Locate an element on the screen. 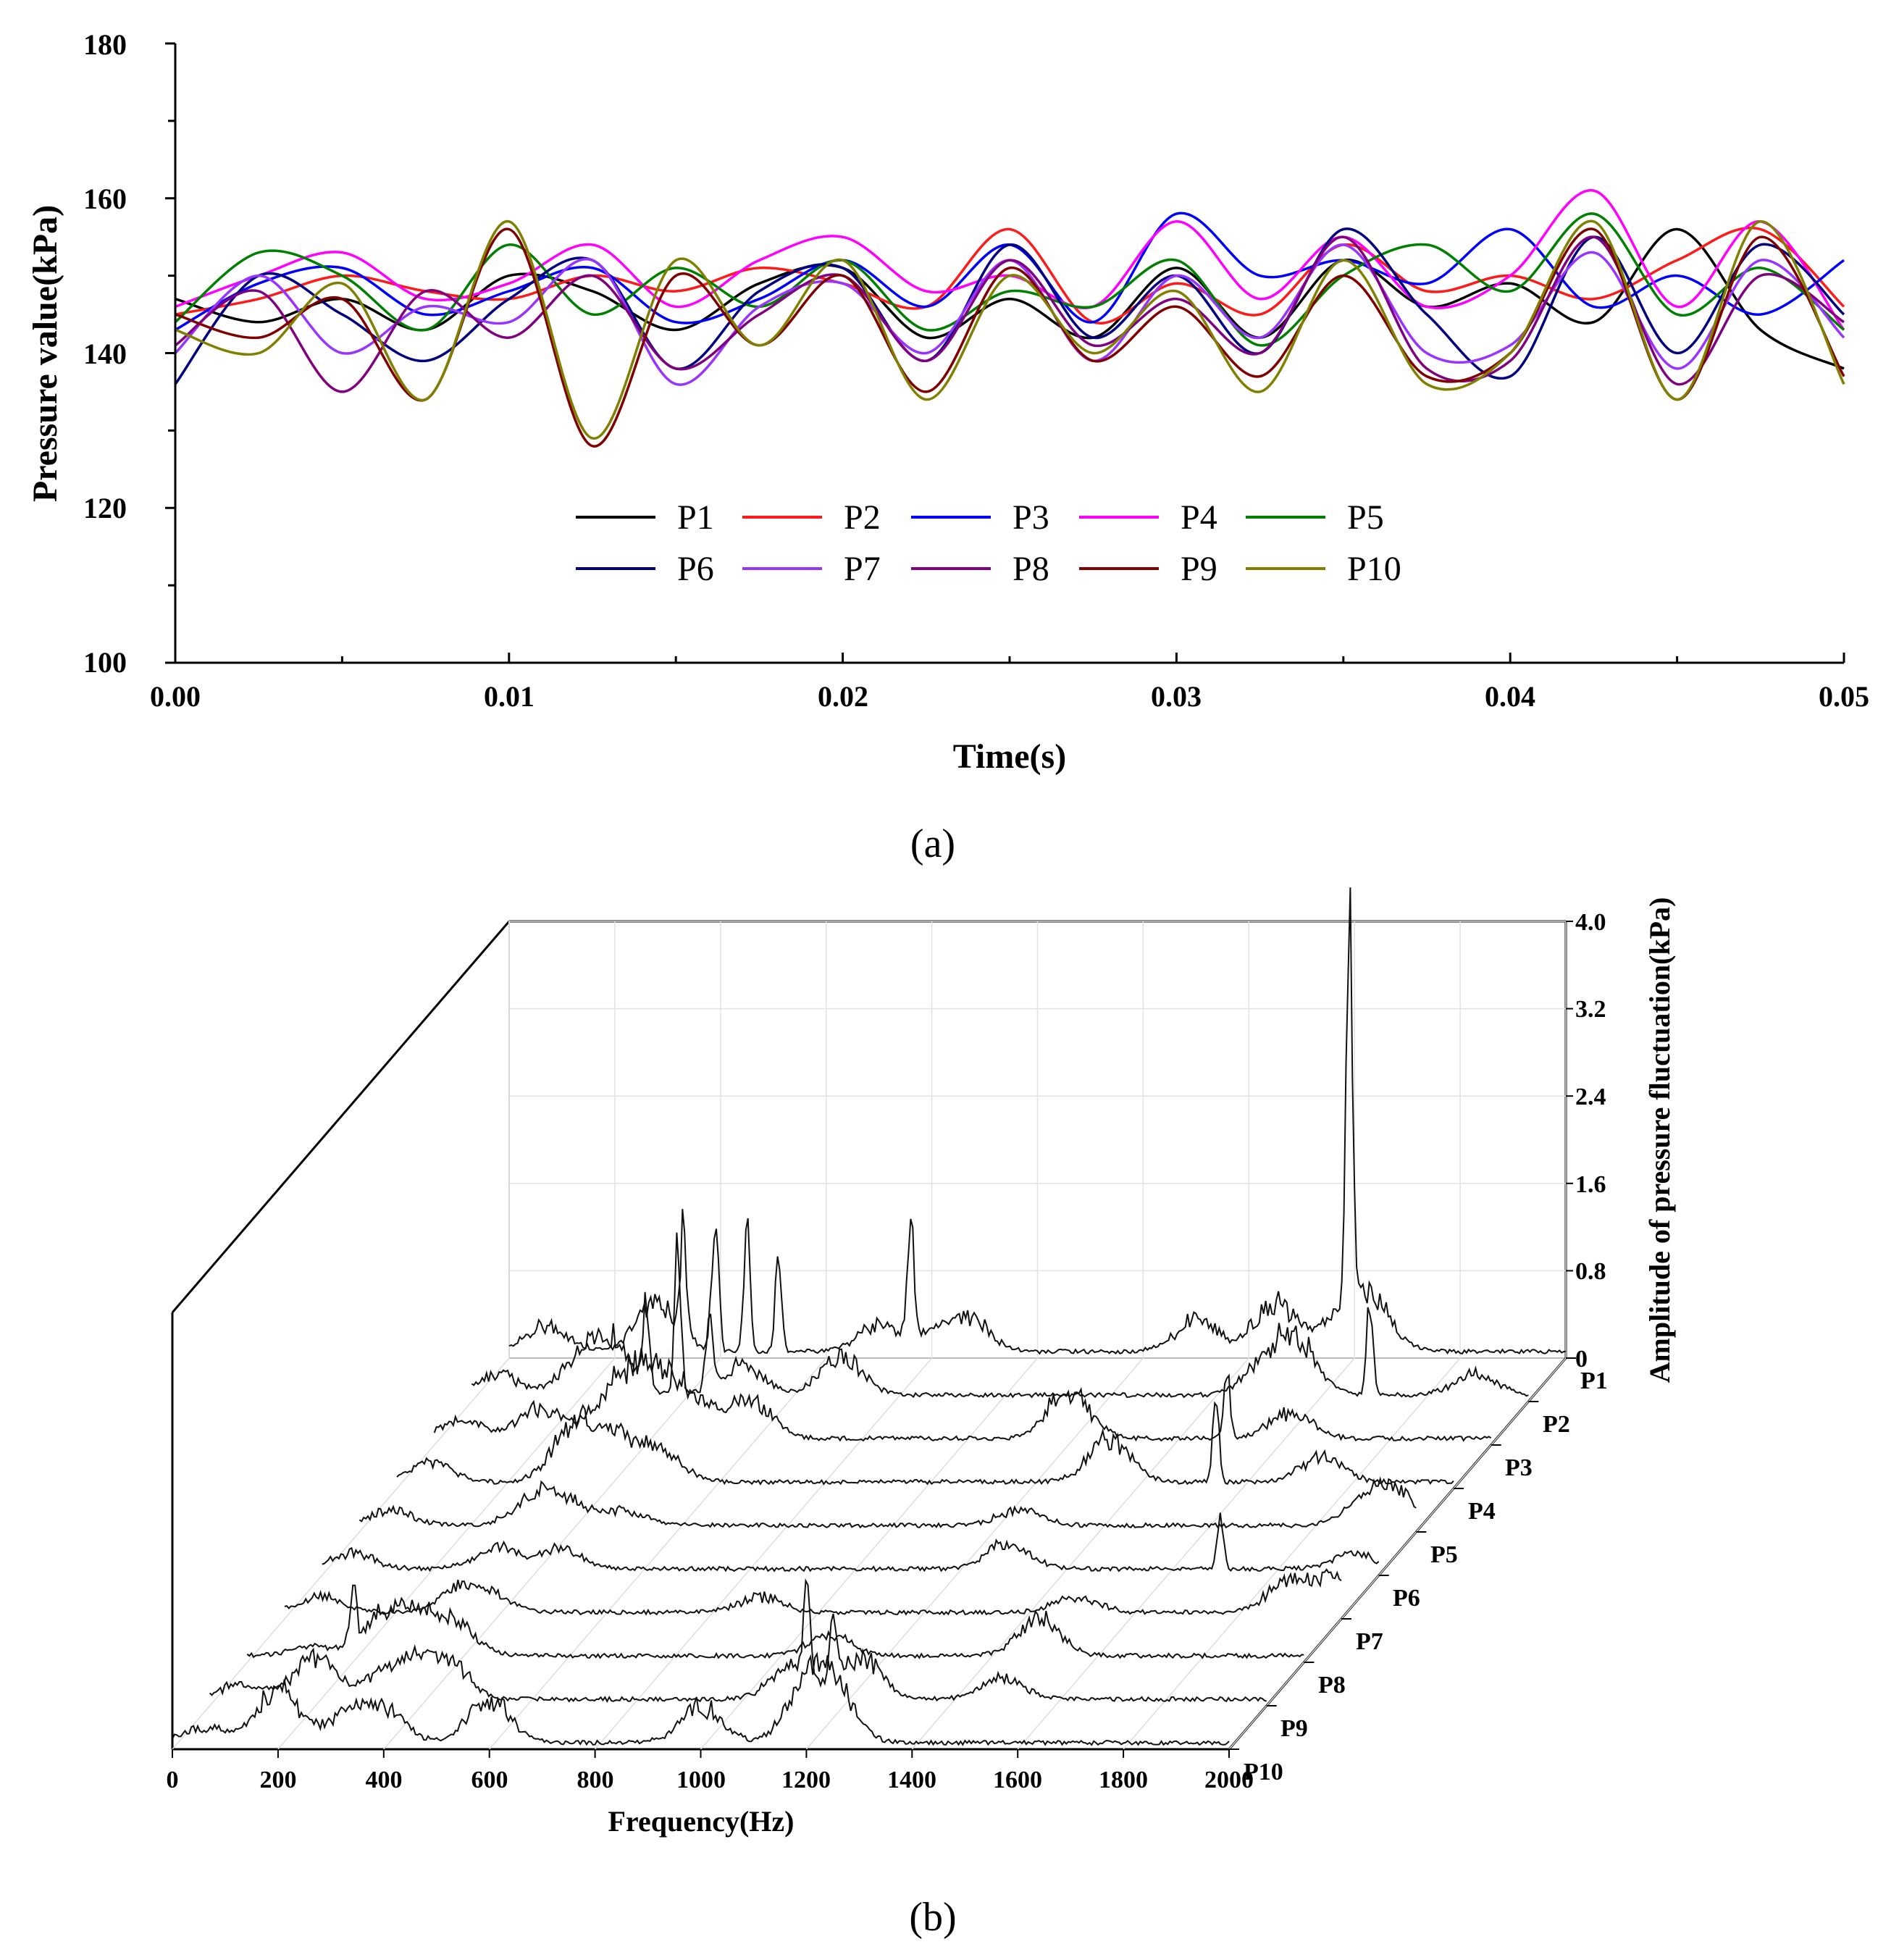  panel-a-label: (a) is located at coordinates (932, 843).